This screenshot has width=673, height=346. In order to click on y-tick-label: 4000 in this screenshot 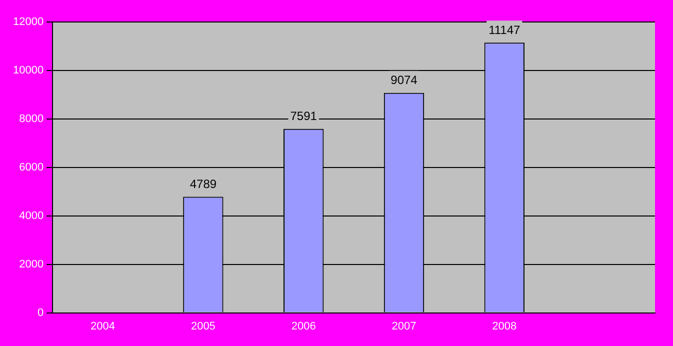, I will do `click(31, 216)`.